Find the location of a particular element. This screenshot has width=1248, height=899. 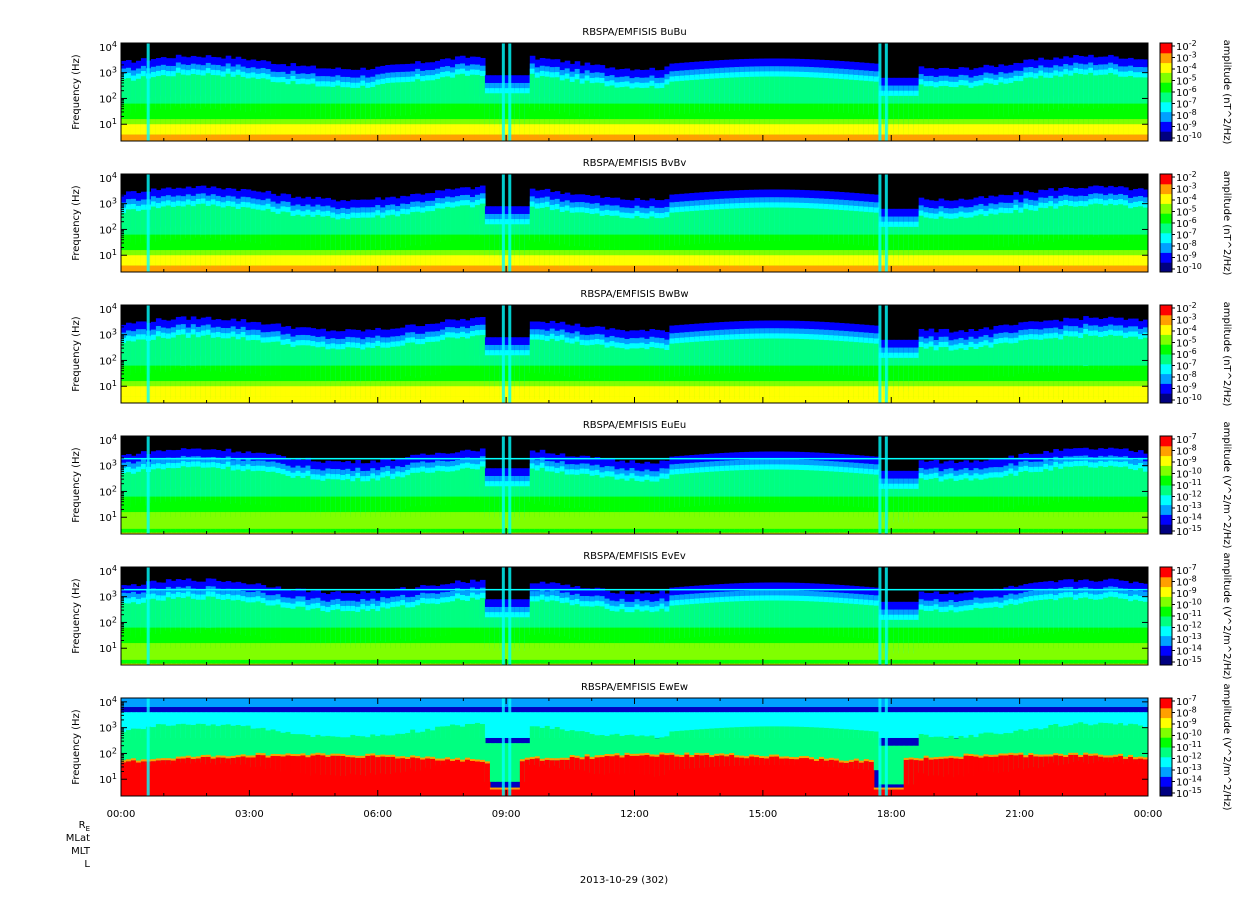

x-tick-label: 21:00 is located at coordinates (1019, 814).